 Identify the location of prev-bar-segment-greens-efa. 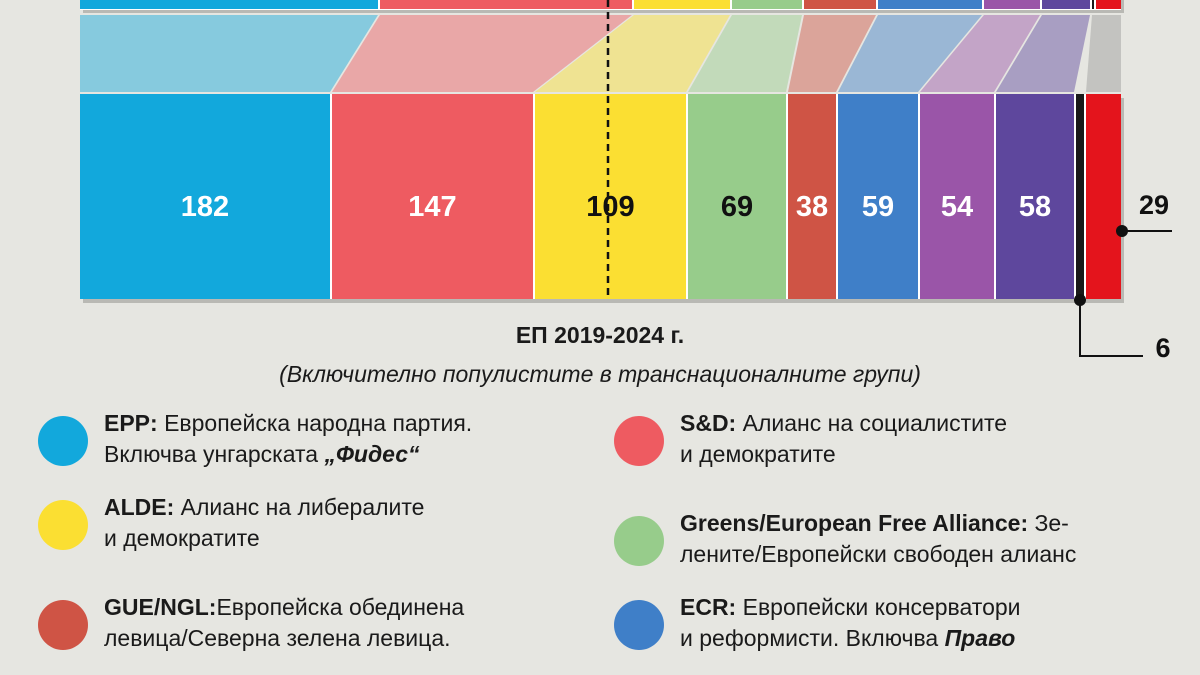
(767, 4).